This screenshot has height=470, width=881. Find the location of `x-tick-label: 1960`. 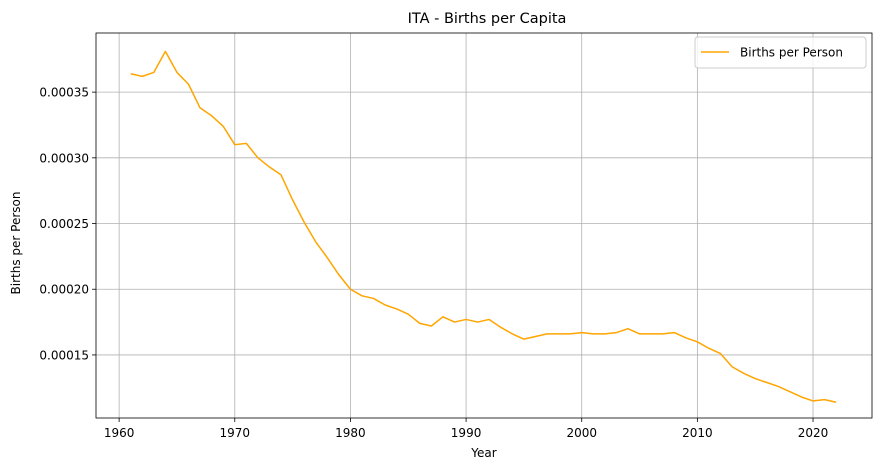

x-tick-label: 1960 is located at coordinates (119, 433).